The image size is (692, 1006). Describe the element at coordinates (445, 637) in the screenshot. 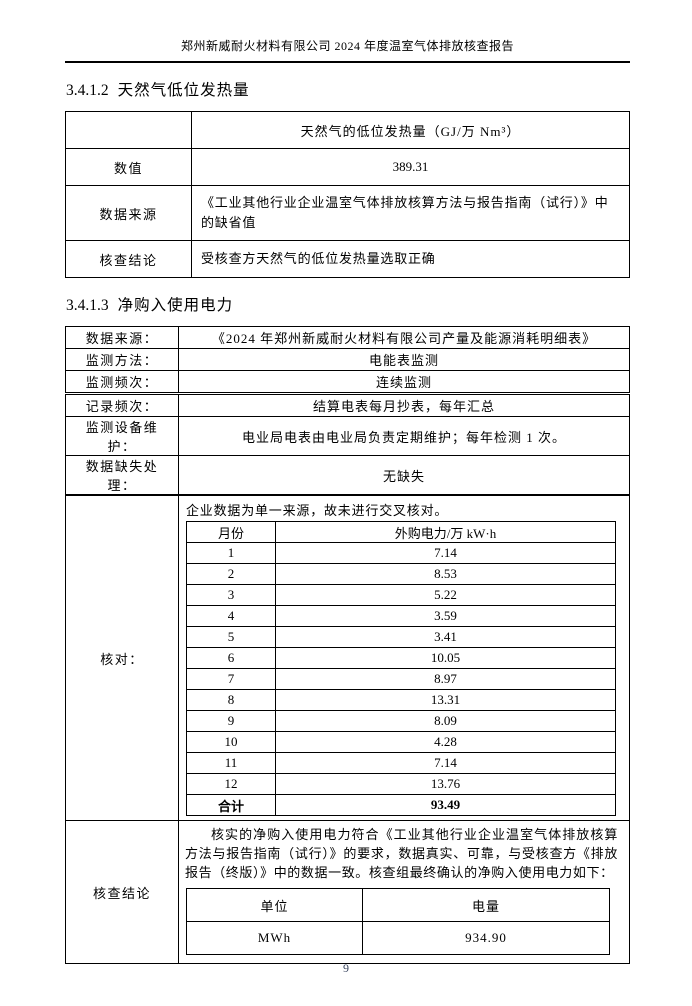

I see `power-cell: 3.41` at that location.